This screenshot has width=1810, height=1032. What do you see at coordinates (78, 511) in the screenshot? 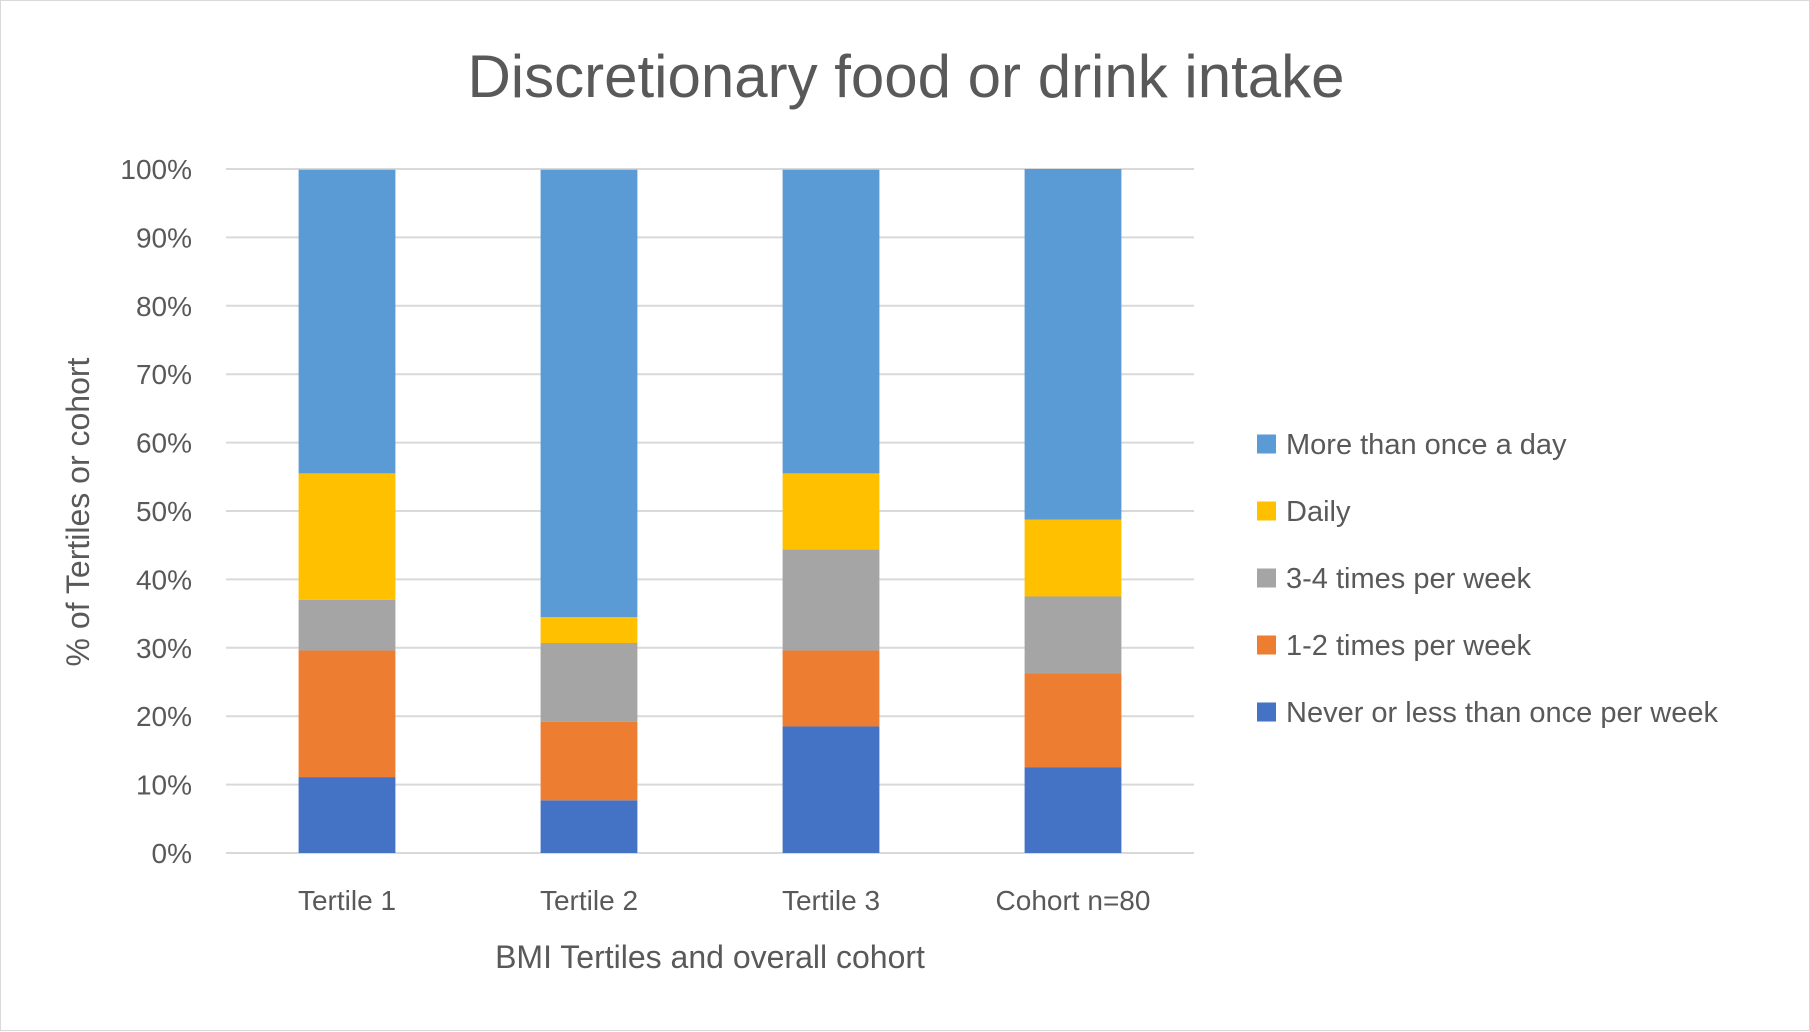
I see `y-axis-title: % of Tertiles or cohort` at bounding box center [78, 511].